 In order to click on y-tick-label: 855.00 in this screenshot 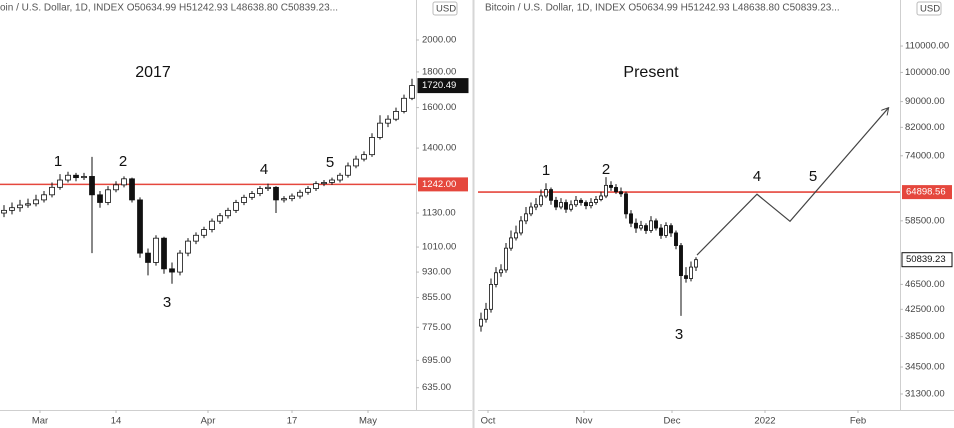, I will do `click(436, 297)`.